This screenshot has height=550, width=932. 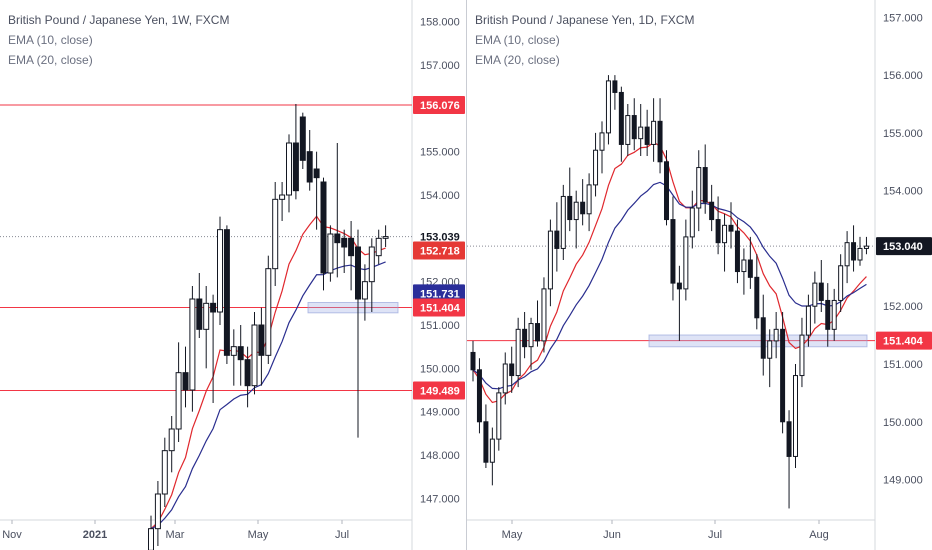 What do you see at coordinates (50, 60) in the screenshot?
I see `weekly-ema20-legend: EMA (20, close)` at bounding box center [50, 60].